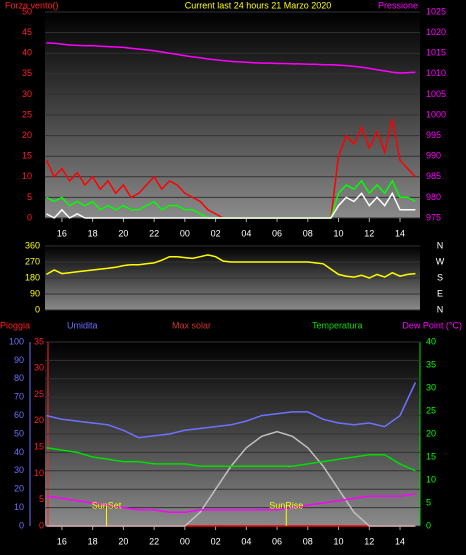 This screenshot has height=555, width=466. I want to click on legend-entry: Umidita, so click(82, 325).